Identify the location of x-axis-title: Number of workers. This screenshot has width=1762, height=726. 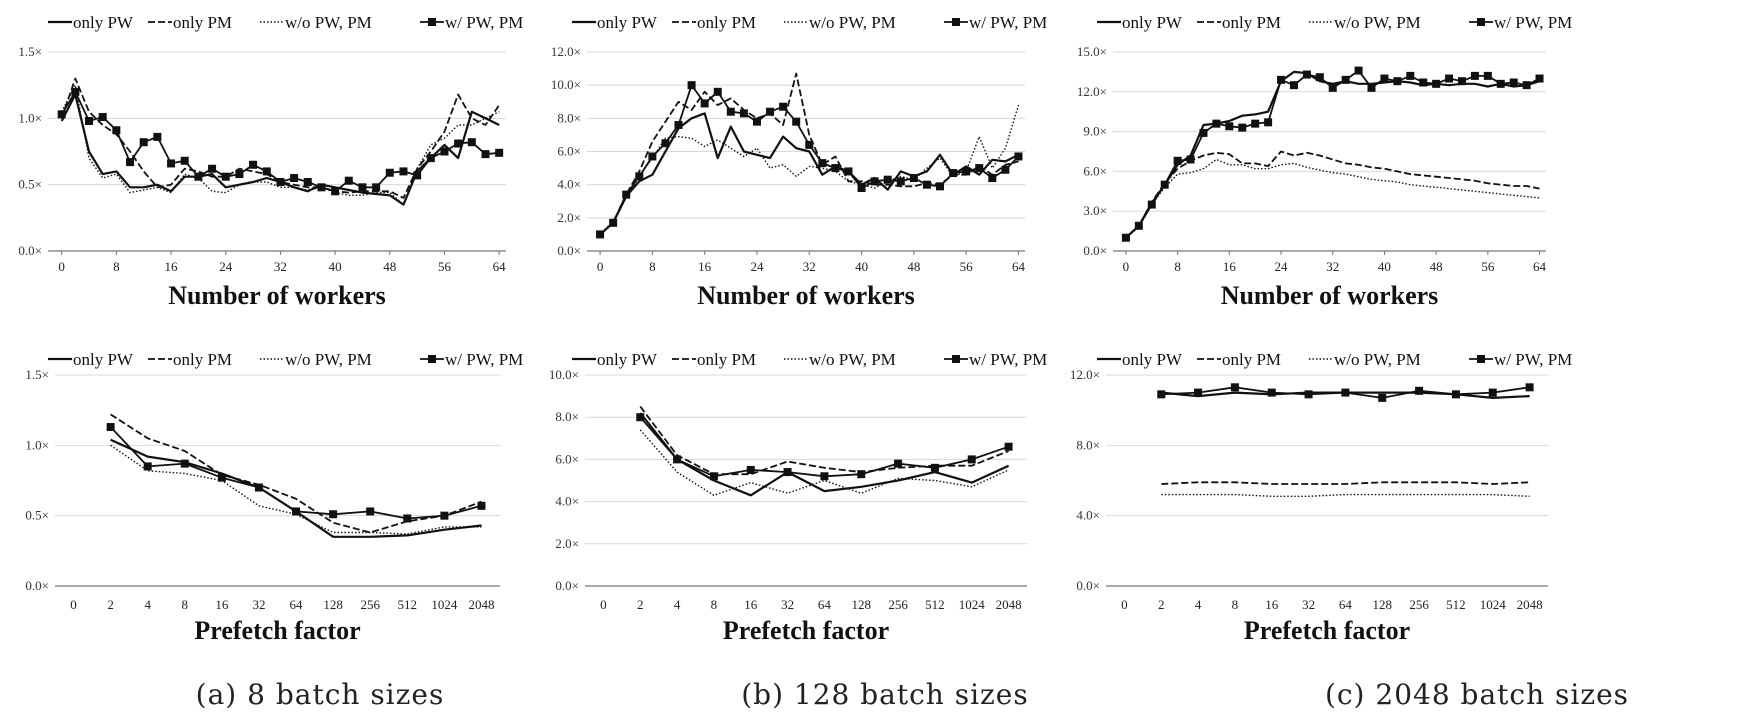
(1330, 295).